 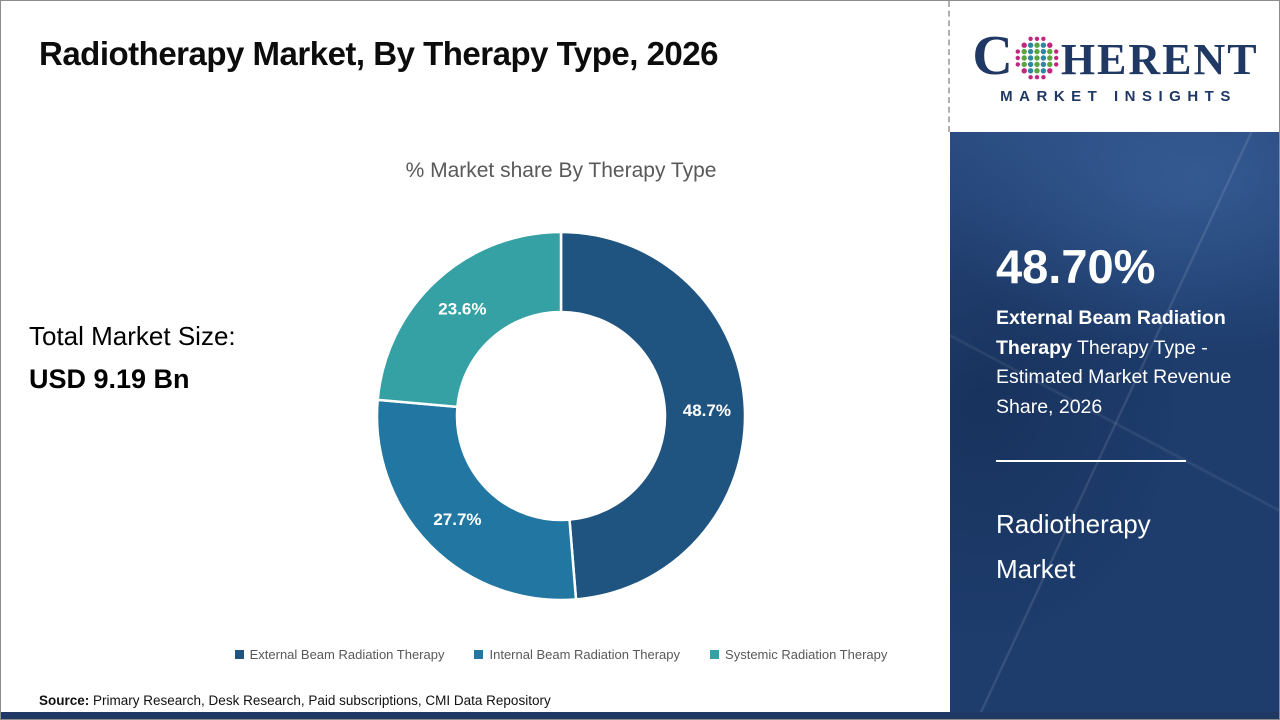 I want to click on brand-logo: C HERENT, so click(x=1115, y=56).